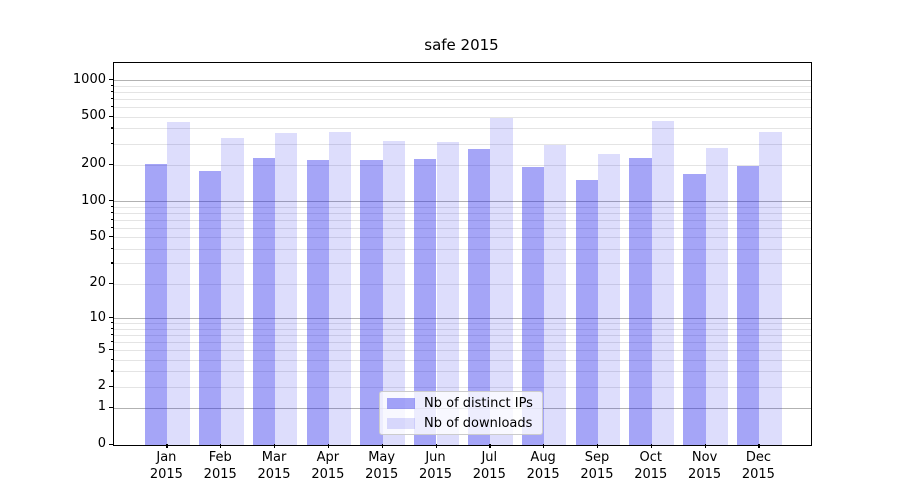 The image size is (900, 500). What do you see at coordinates (479, 297) in the screenshot?
I see `bar-distinct-ips-jul` at bounding box center [479, 297].